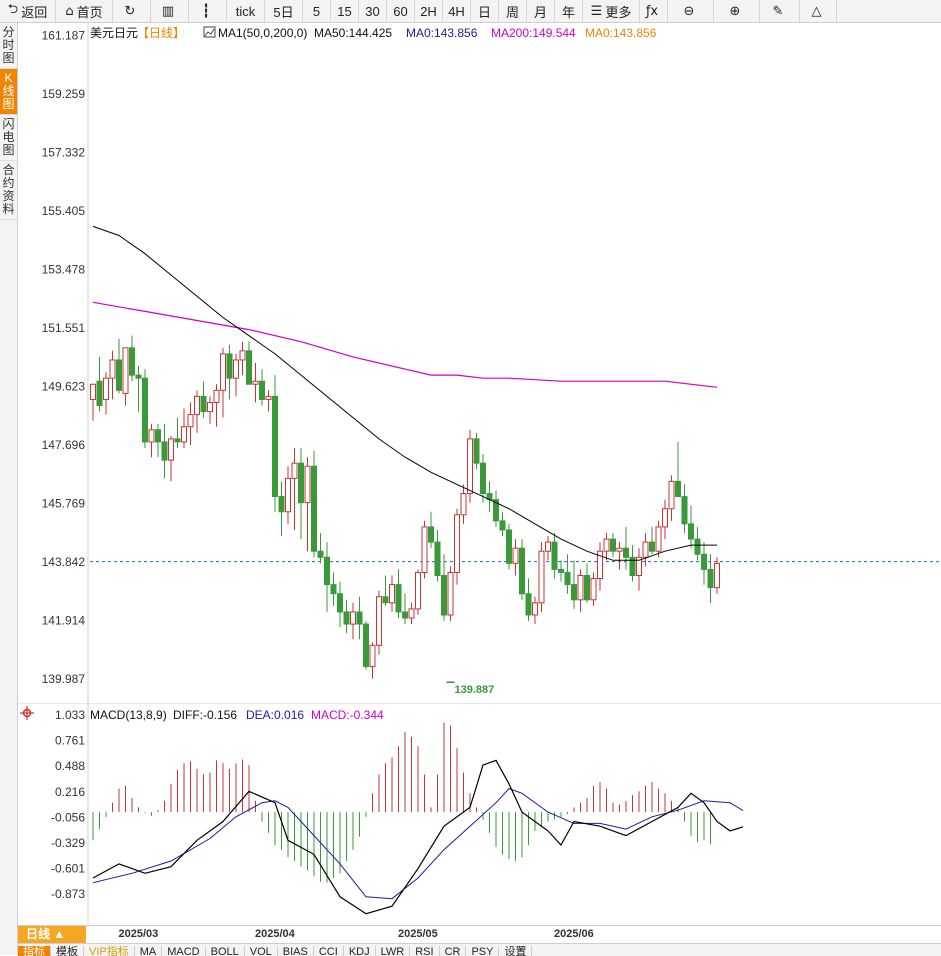  What do you see at coordinates (373, 11) in the screenshot?
I see `toolbar-button-9: 30` at bounding box center [373, 11].